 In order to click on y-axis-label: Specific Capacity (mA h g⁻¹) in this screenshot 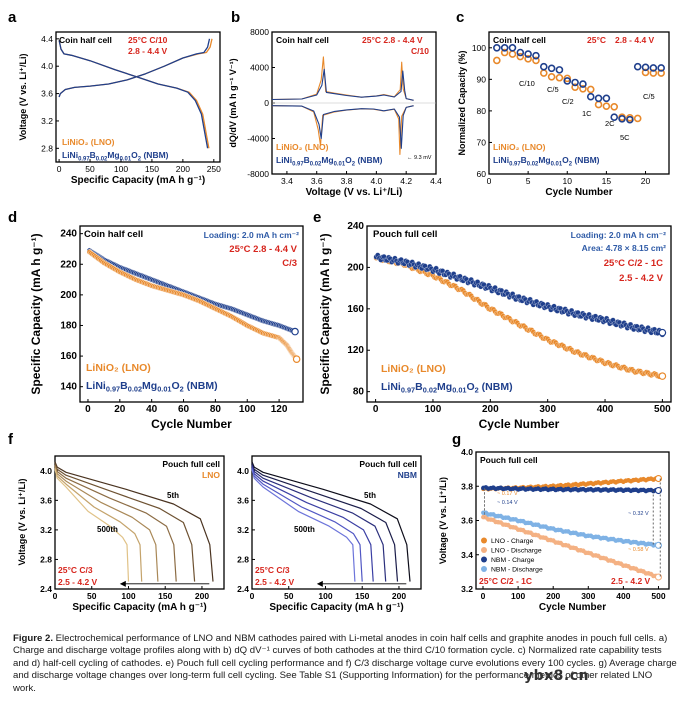, I will do `click(325, 313)`.